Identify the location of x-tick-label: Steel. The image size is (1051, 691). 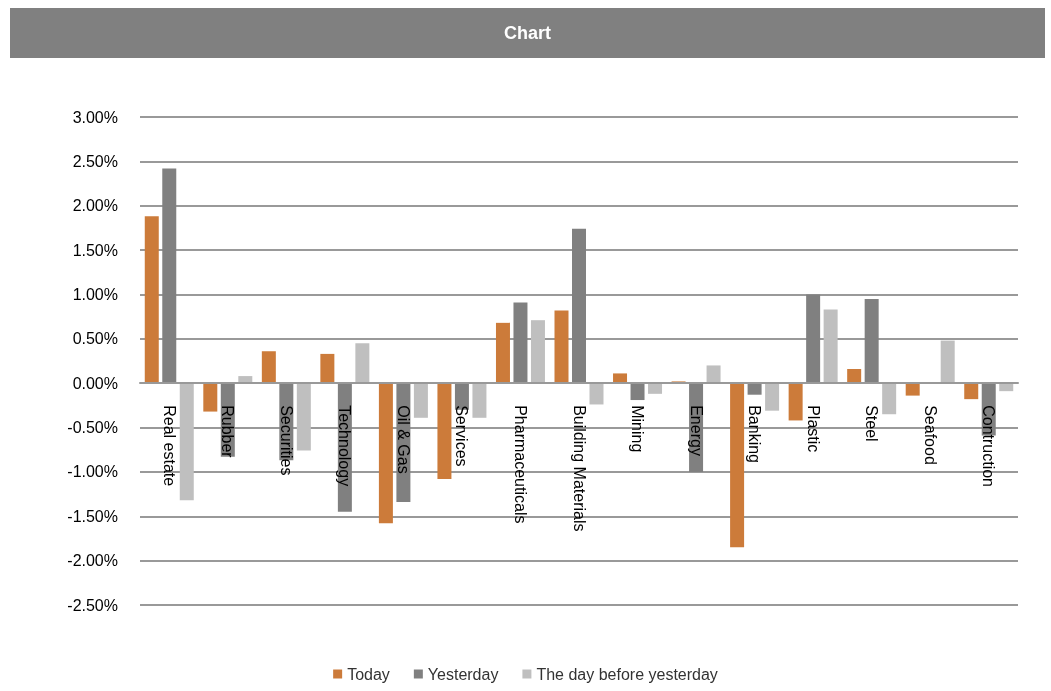
(872, 423).